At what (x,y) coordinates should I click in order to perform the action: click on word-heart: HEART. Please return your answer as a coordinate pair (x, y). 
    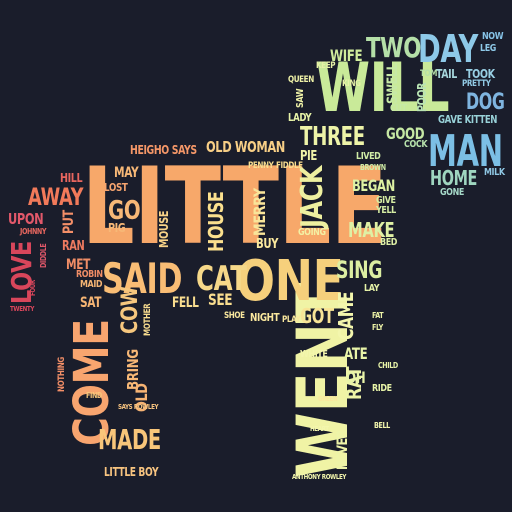
    Looking at the image, I should click on (319, 429).